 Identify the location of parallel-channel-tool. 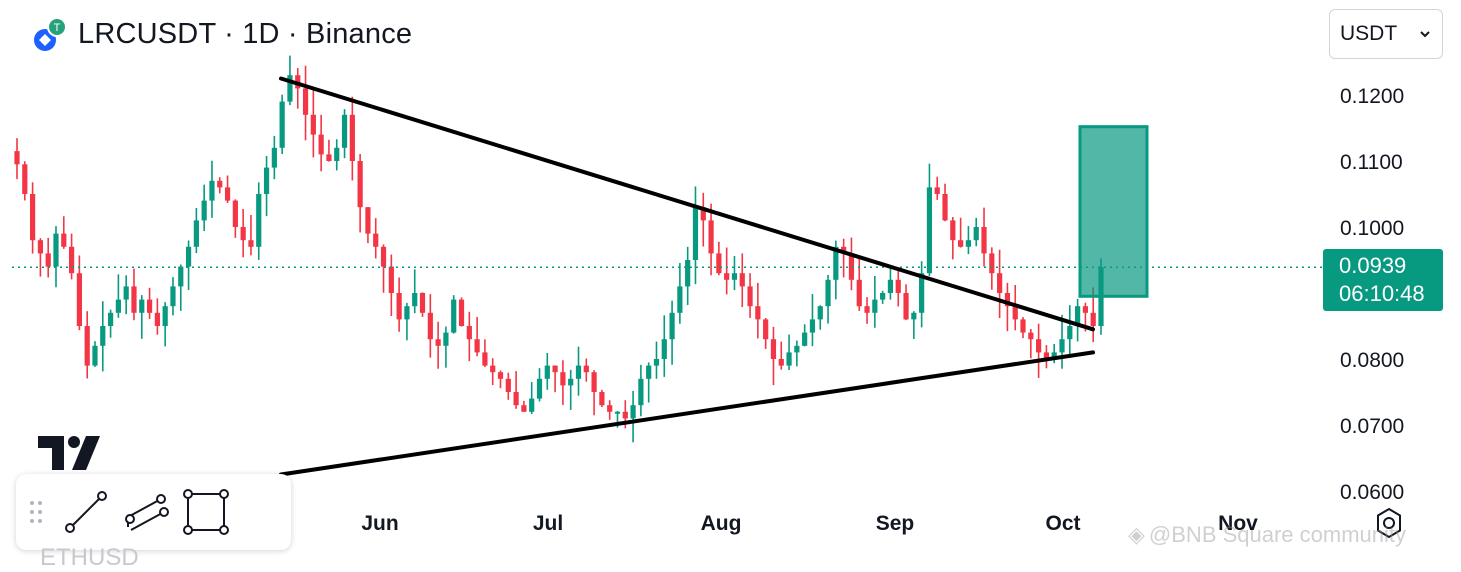
(146, 512).